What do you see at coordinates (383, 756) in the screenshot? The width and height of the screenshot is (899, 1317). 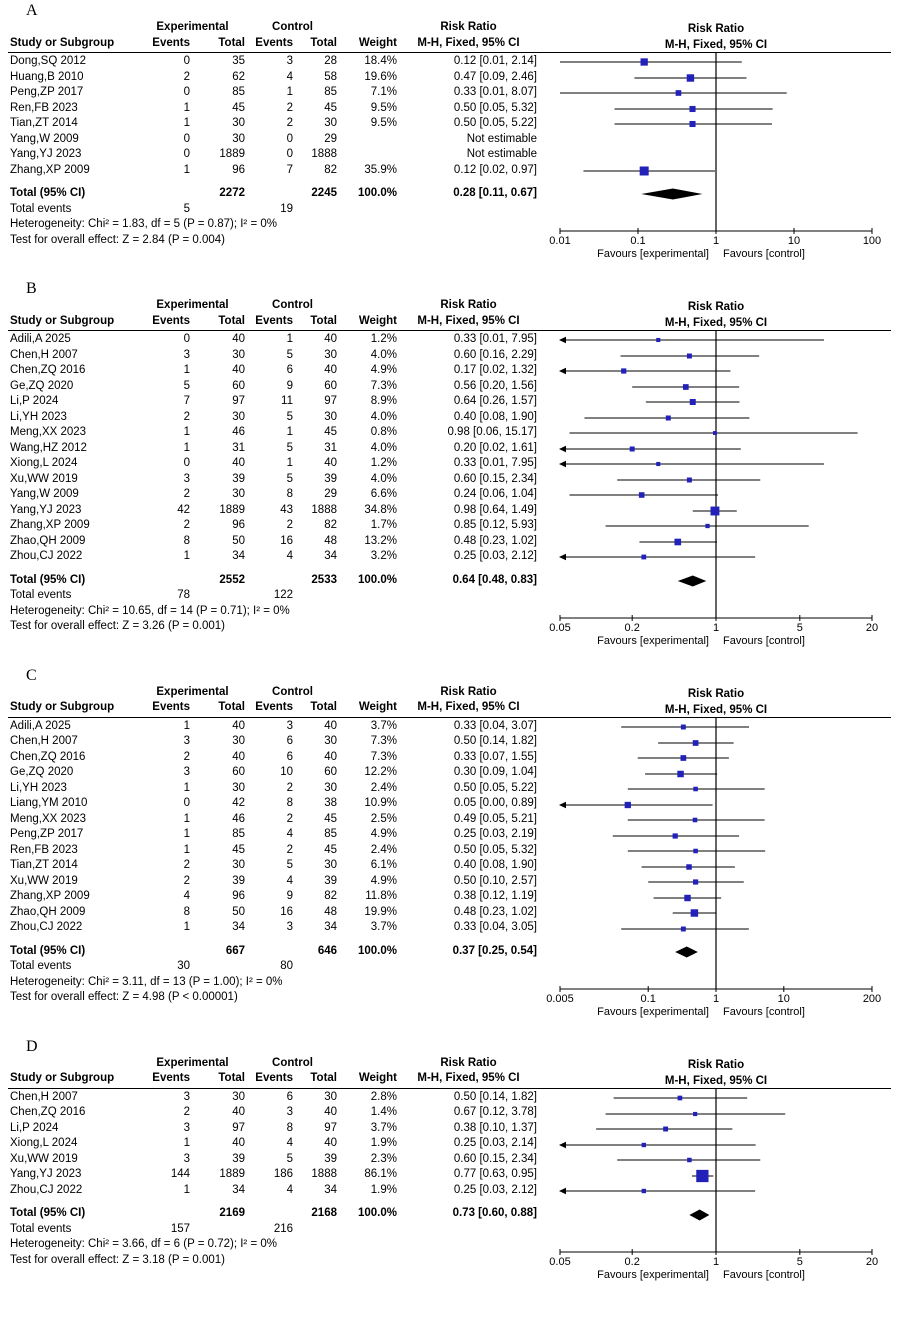 I see `weight-value: 7.3%` at bounding box center [383, 756].